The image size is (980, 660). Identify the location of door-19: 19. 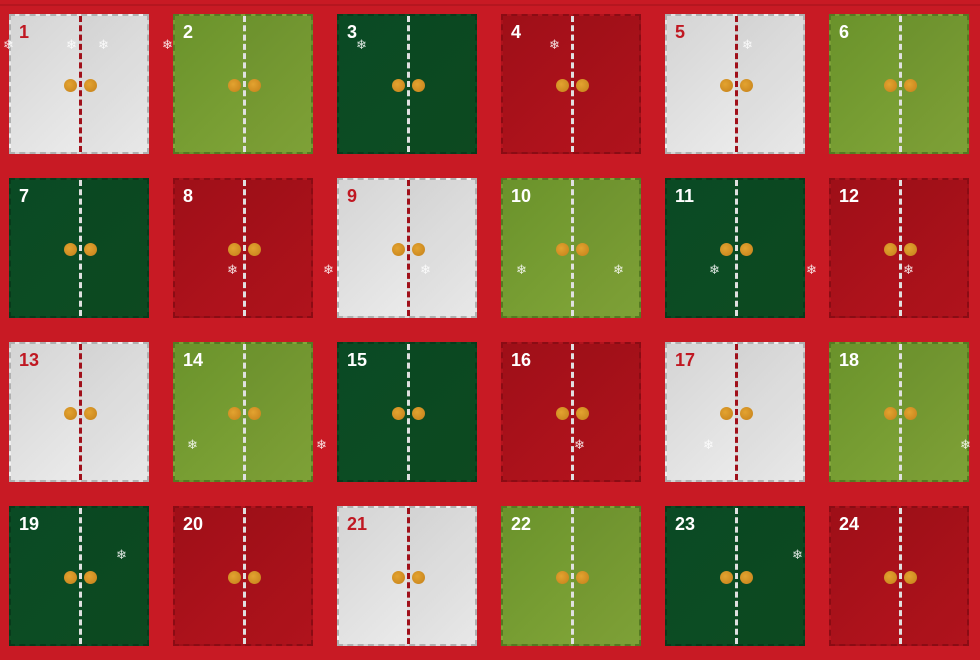
(79, 576).